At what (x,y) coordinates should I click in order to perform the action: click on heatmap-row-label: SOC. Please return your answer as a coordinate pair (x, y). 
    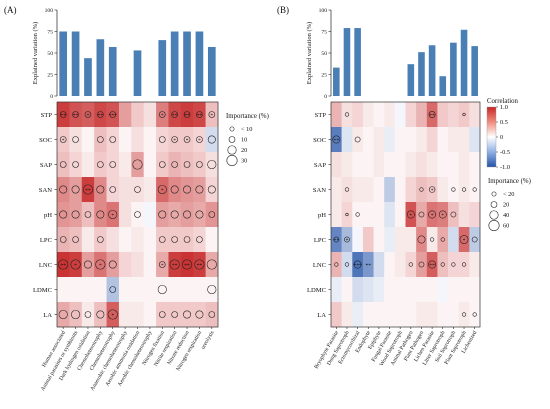
    Looking at the image, I should click on (319, 140).